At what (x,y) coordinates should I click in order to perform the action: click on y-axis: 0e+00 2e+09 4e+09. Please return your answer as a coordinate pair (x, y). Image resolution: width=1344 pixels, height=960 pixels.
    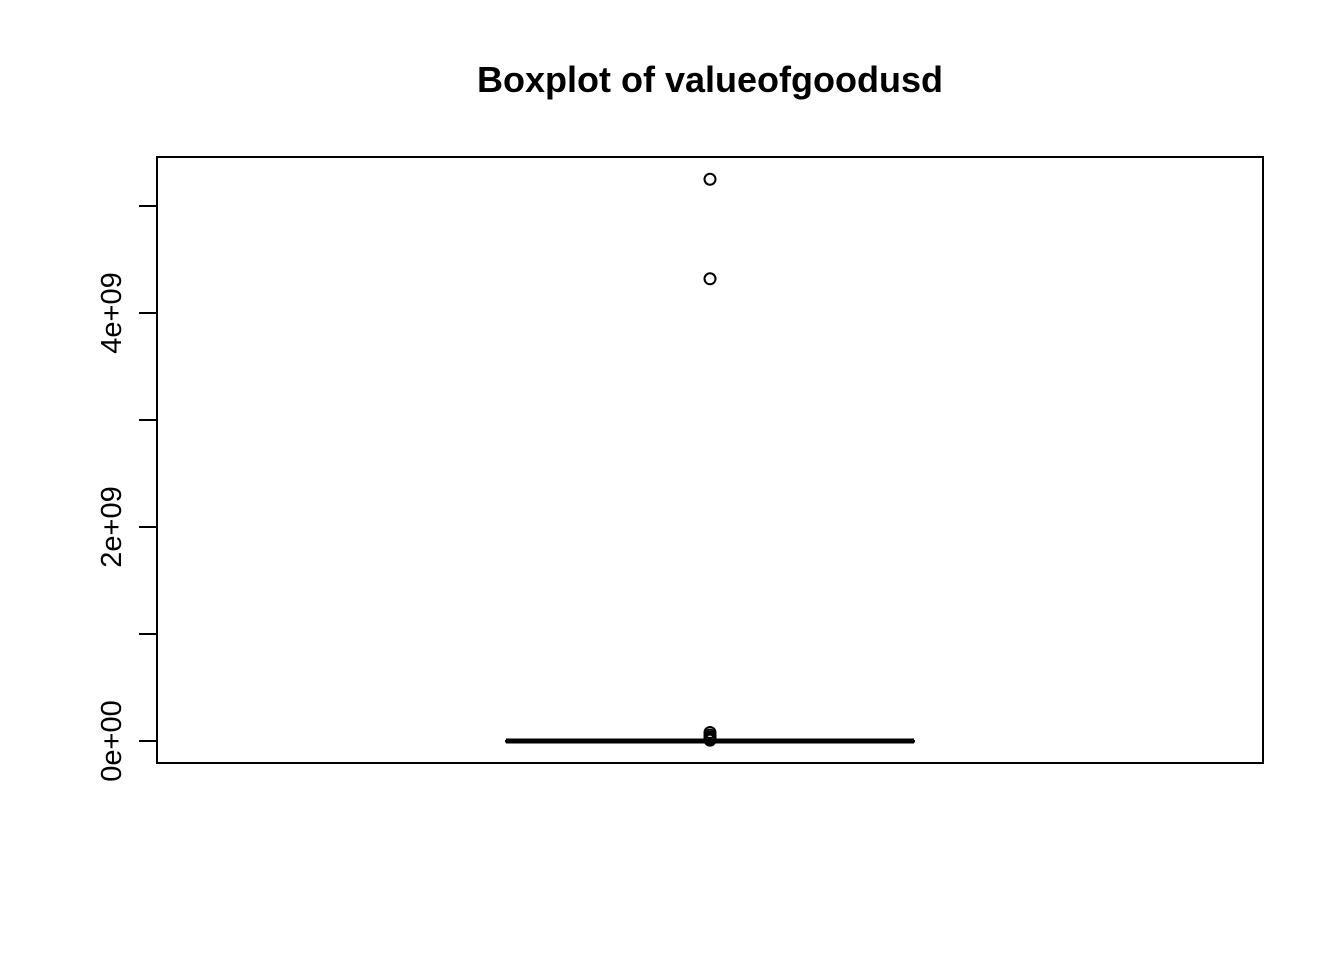
    Looking at the image, I should click on (127, 493).